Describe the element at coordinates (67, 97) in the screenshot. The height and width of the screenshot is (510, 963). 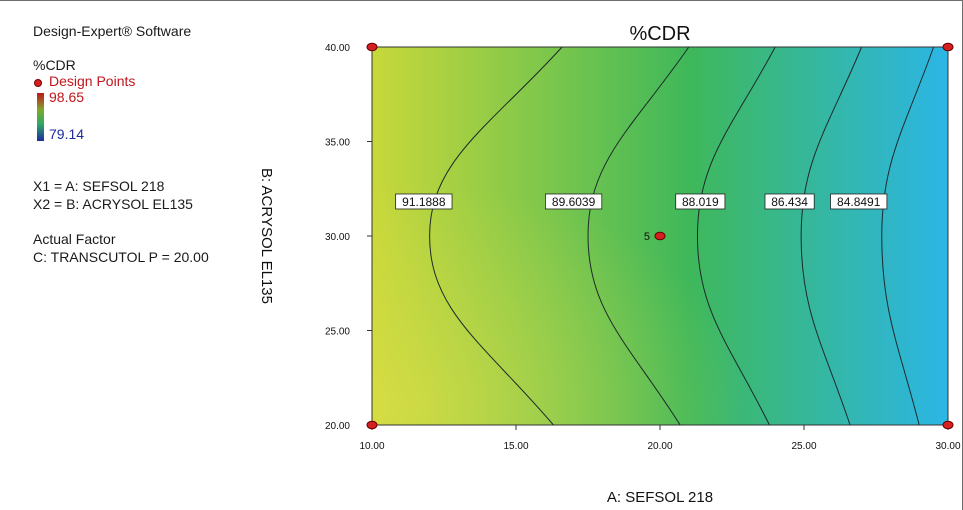
I see `scale-high-value: 98.65` at that location.